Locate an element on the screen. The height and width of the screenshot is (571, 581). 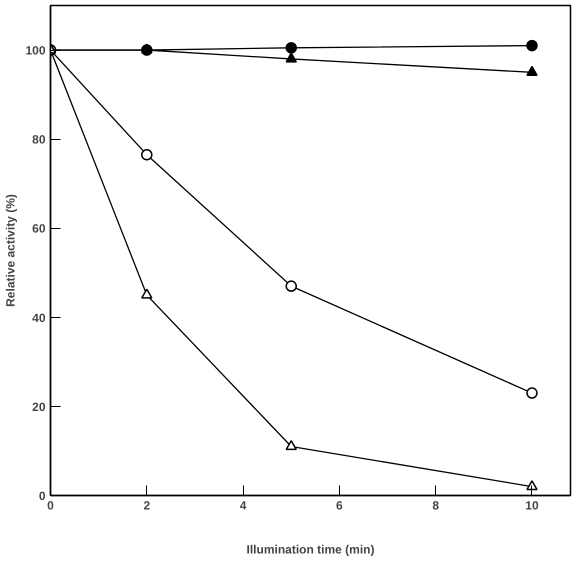
y-tick-label: 60 is located at coordinates (39, 229).